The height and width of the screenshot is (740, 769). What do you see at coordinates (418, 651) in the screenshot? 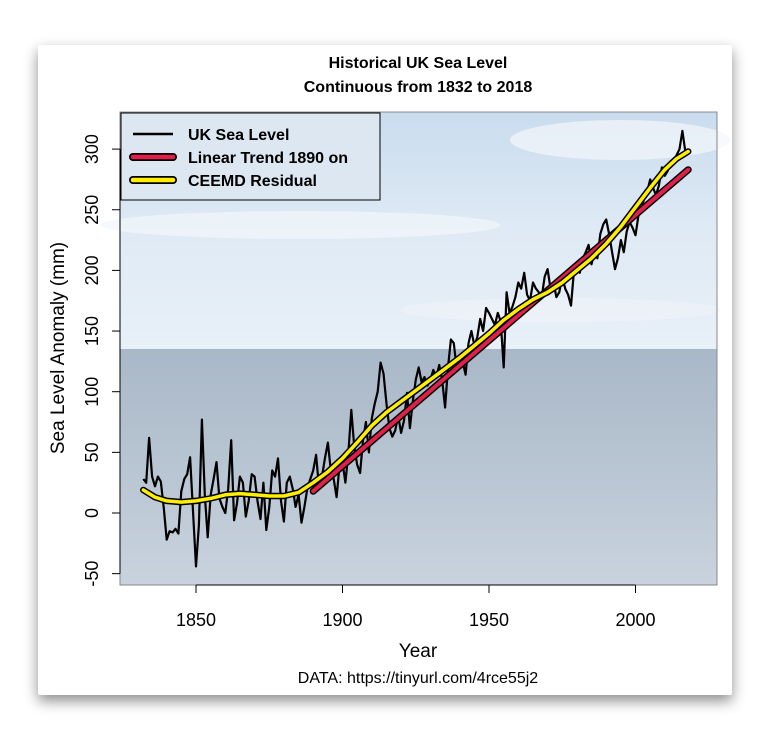
I see `x-axis-label: Year` at bounding box center [418, 651].